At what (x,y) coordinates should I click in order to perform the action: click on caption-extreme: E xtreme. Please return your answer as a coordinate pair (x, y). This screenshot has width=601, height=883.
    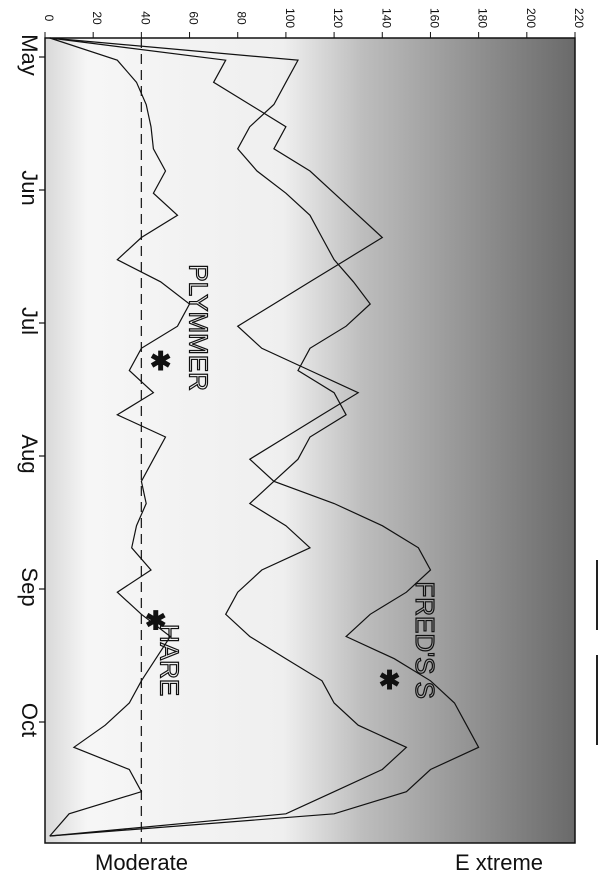
    Looking at the image, I should click on (499, 862).